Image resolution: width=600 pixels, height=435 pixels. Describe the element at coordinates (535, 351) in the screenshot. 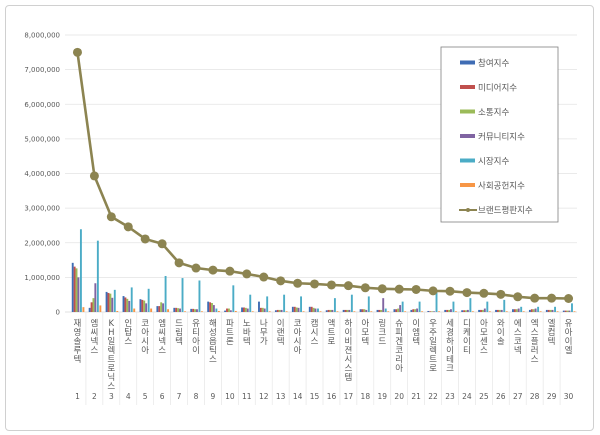

I see `category-char: 러` at that location.